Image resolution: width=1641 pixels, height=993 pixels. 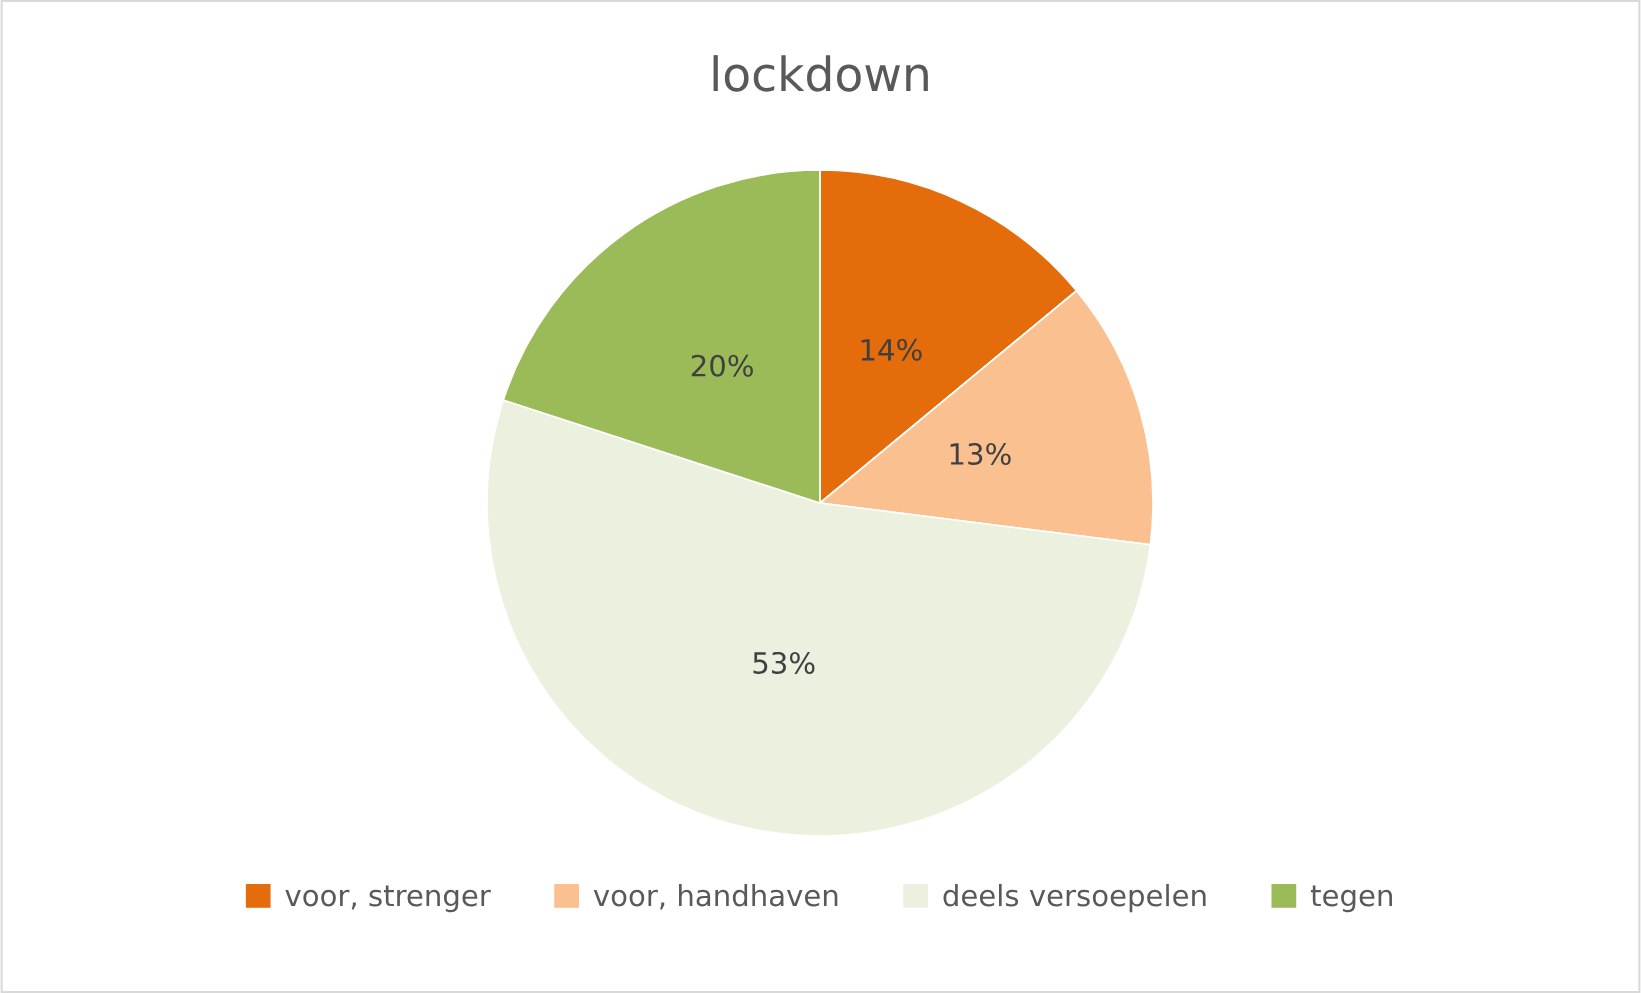 What do you see at coordinates (891, 349) in the screenshot?
I see `data-label: 14%` at bounding box center [891, 349].